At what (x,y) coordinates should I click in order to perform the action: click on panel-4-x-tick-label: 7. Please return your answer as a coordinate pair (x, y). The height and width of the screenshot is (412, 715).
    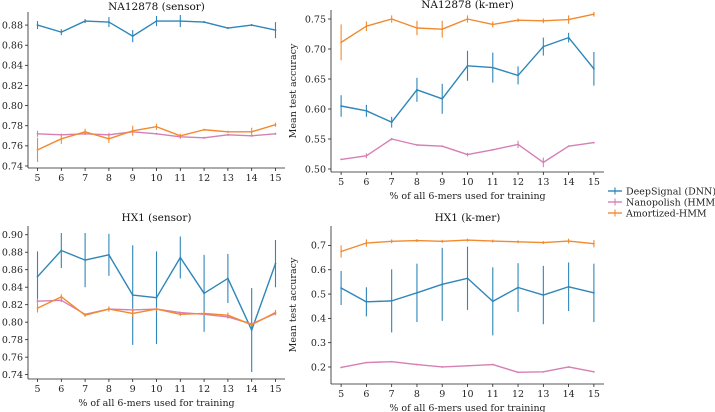
    Looking at the image, I should click on (392, 394).